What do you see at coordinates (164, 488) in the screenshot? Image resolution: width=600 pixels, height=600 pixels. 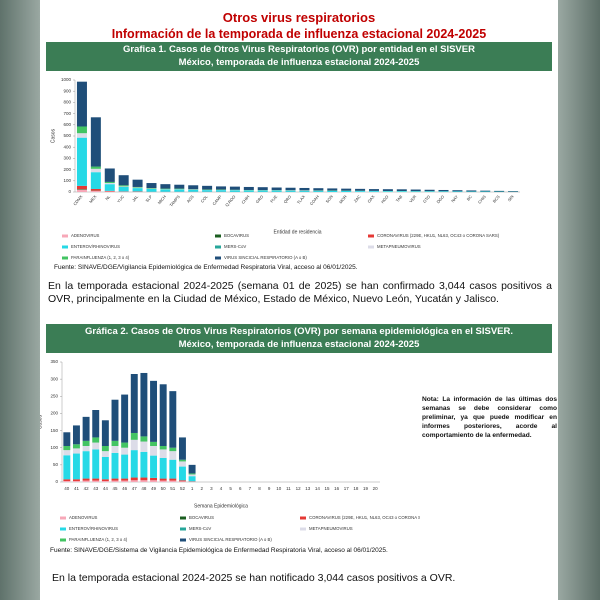 I see `x-tick-label: 50` at bounding box center [164, 488].